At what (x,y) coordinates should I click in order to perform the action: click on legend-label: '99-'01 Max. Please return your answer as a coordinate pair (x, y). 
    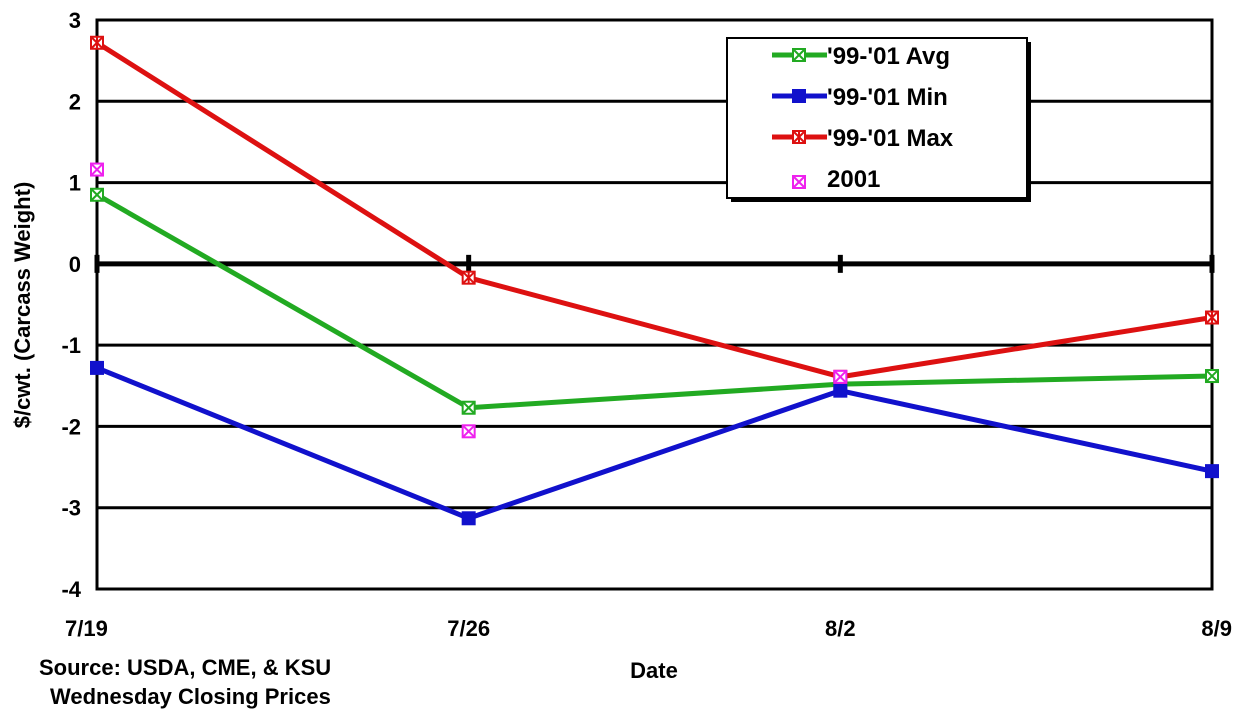
    Looking at the image, I should click on (890, 138).